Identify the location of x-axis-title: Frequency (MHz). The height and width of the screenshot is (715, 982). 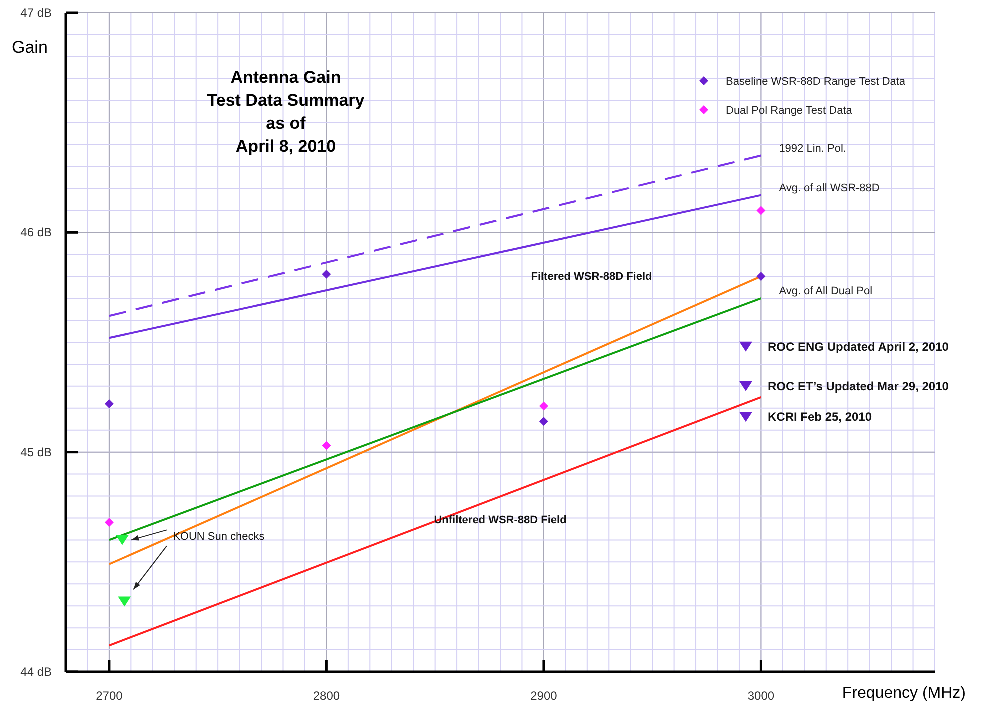
(904, 693).